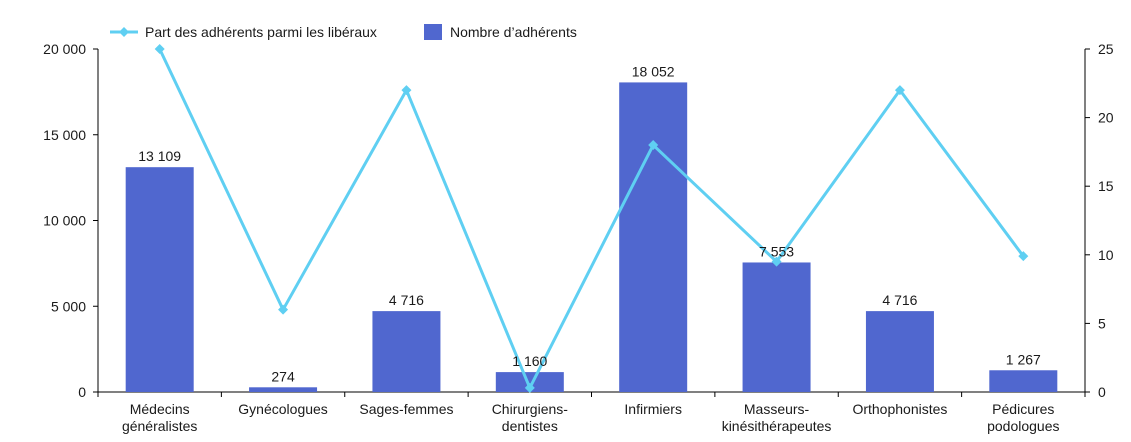  What do you see at coordinates (1106, 186) in the screenshot?
I see `y-right-tick-label: 15` at bounding box center [1106, 186].